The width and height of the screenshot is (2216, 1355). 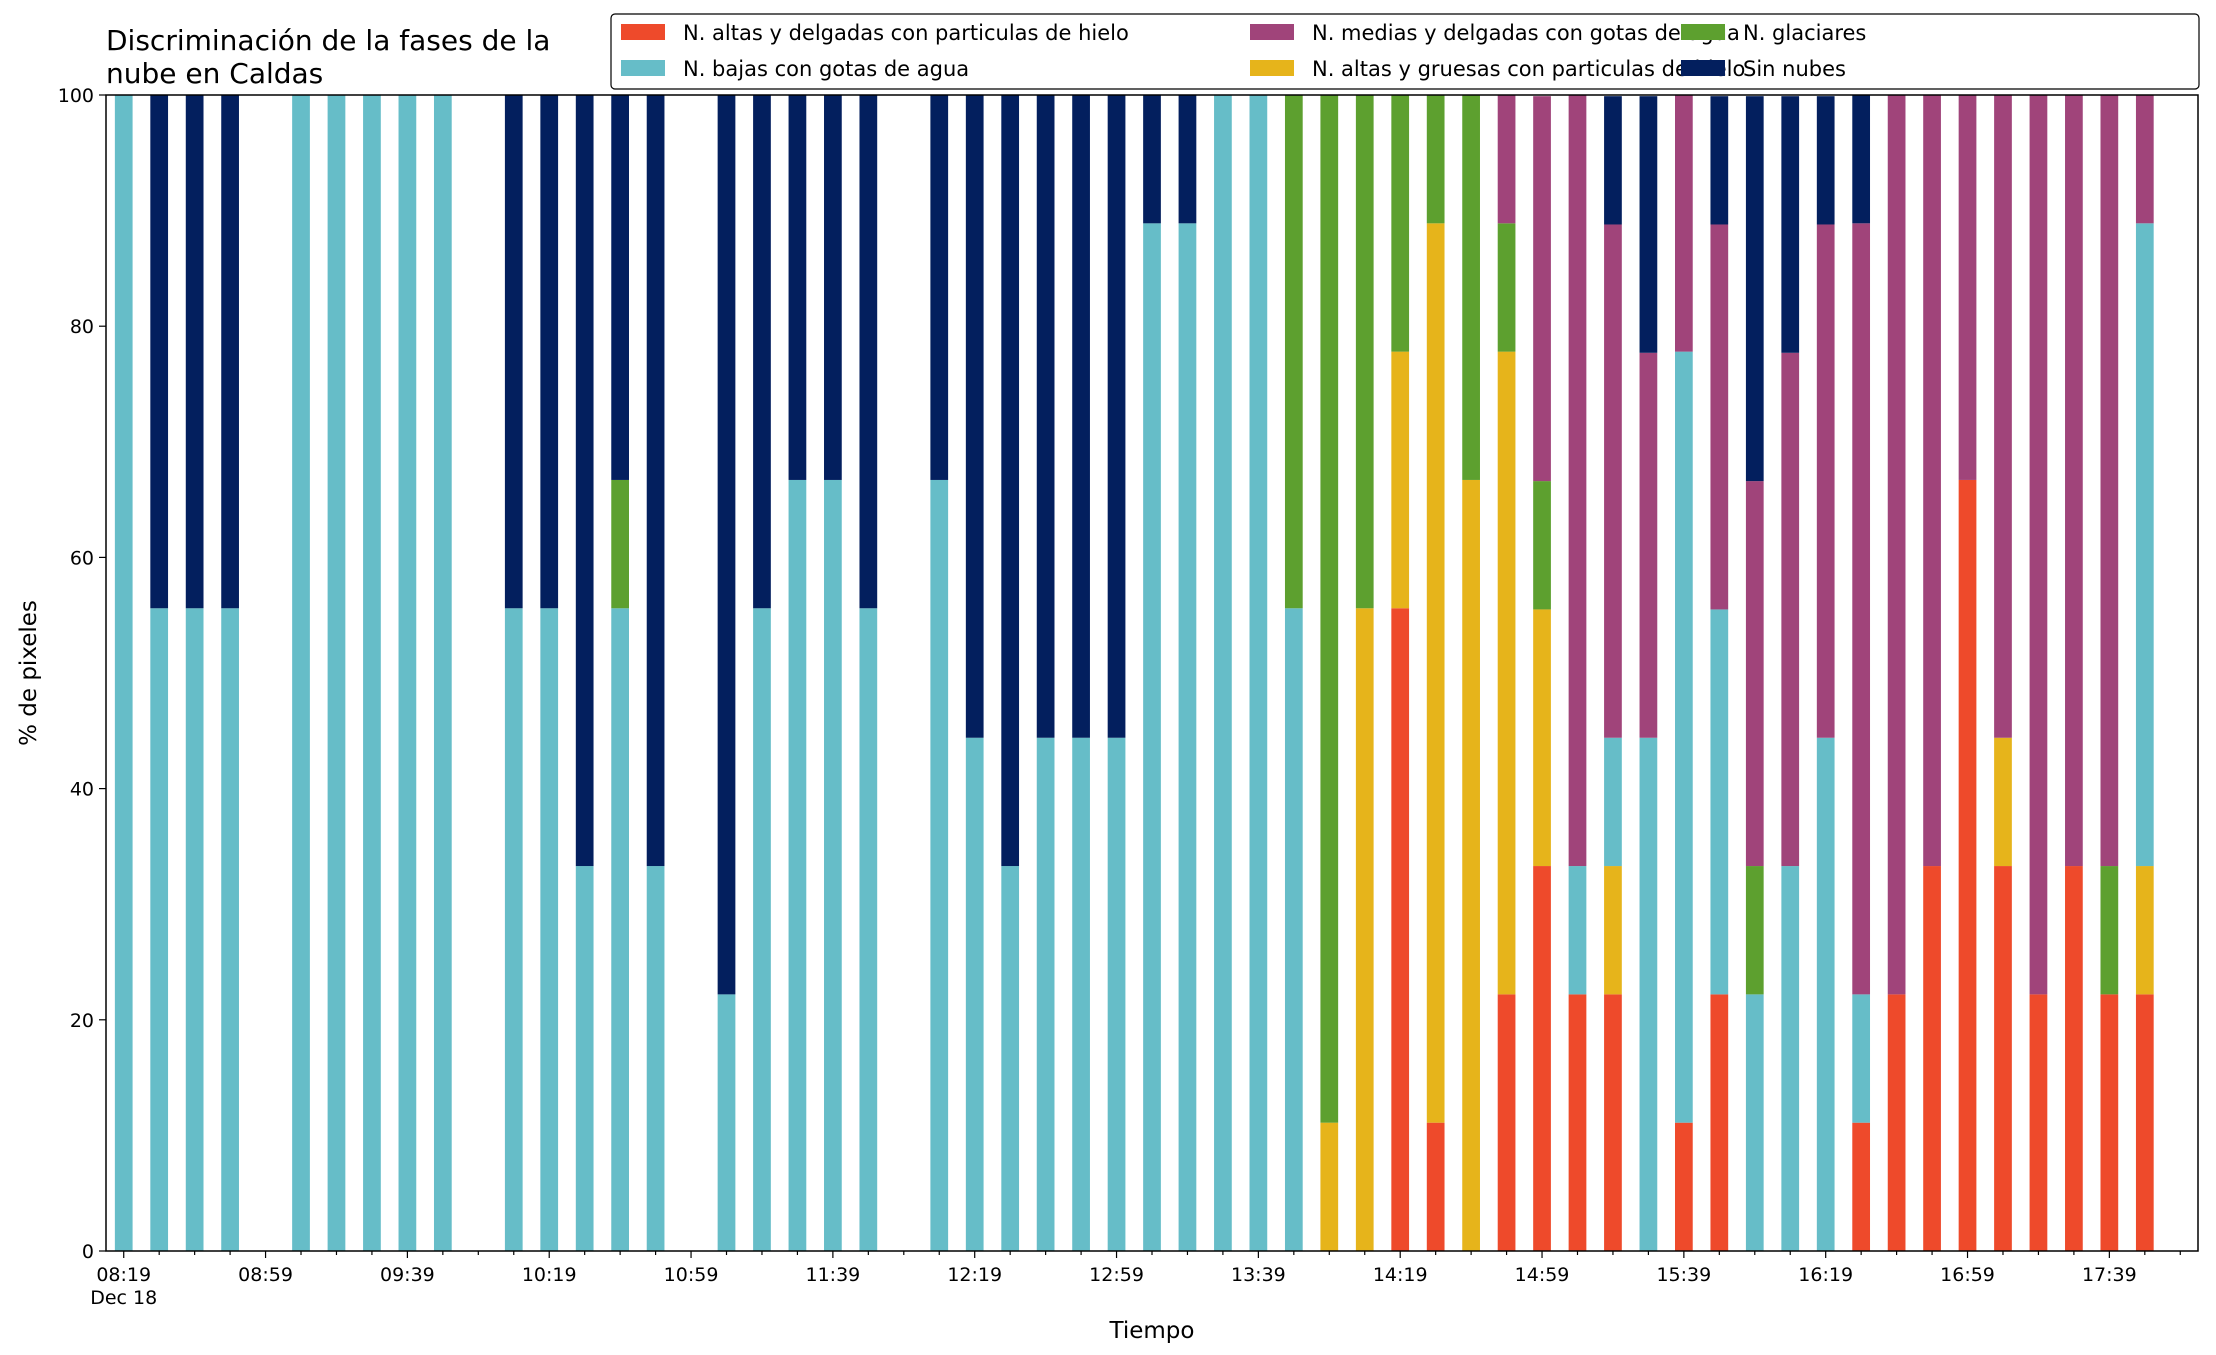 What do you see at coordinates (123, 1275) in the screenshot?
I see `x-tick-label: 08:19` at bounding box center [123, 1275].